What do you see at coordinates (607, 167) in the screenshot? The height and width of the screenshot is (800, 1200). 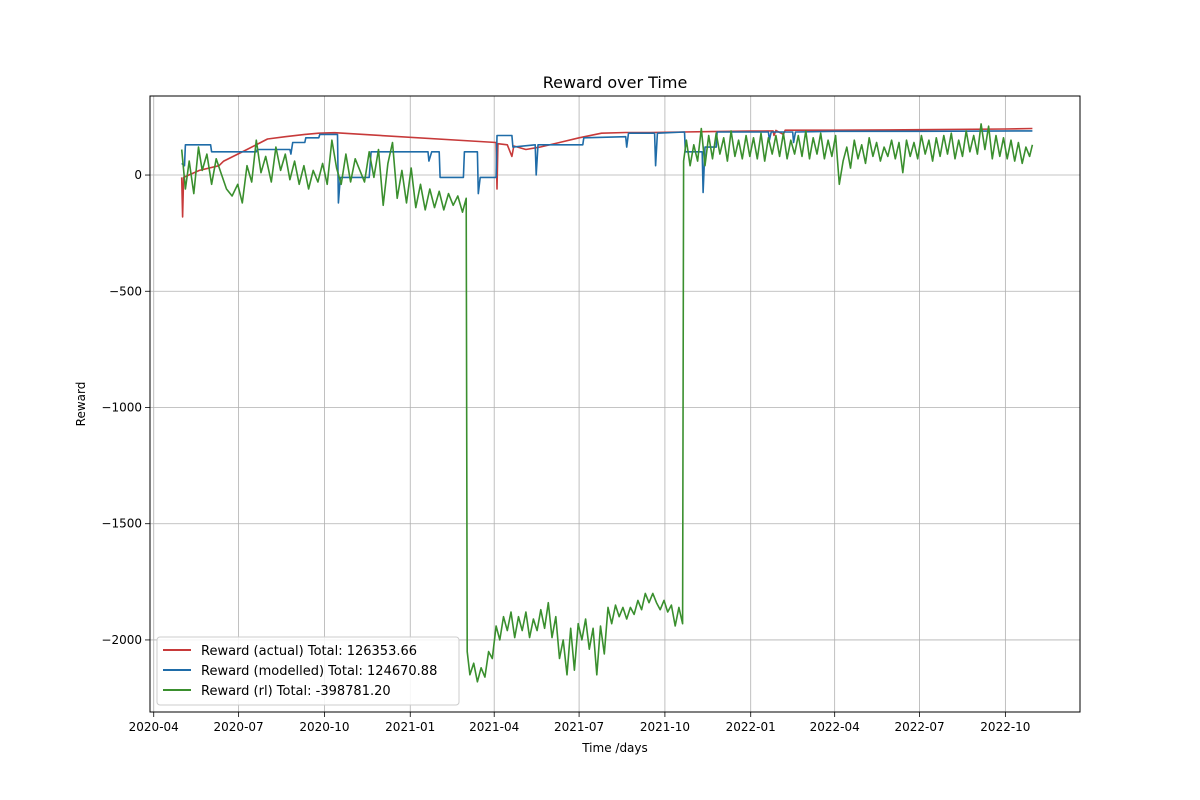 I see `series-line-modelled` at bounding box center [607, 167].